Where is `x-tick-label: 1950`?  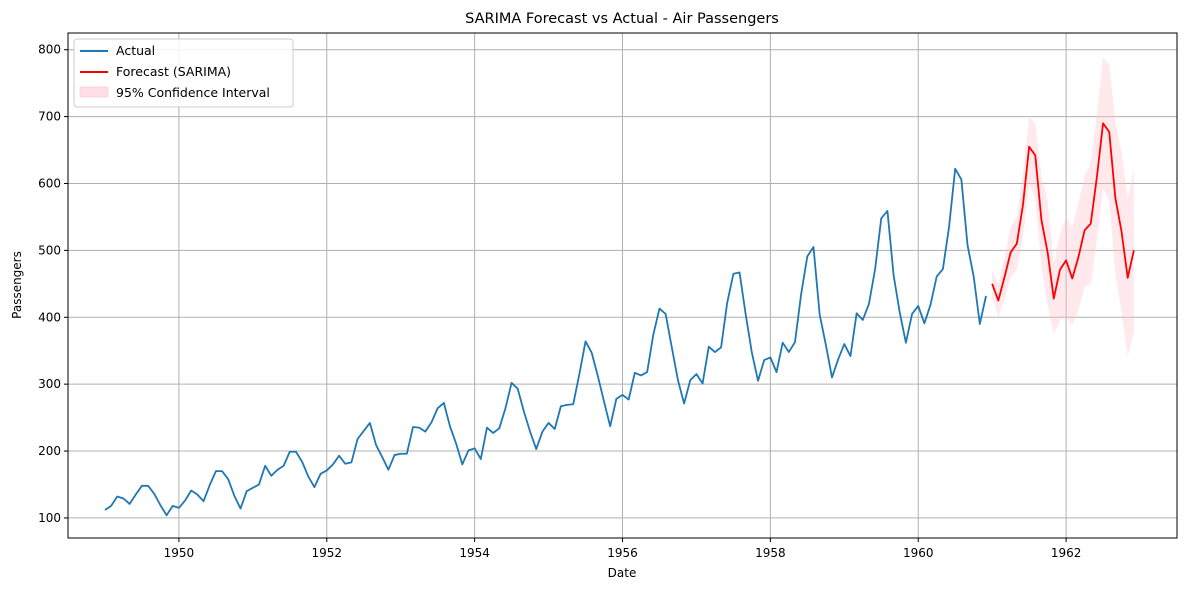
x-tick-label: 1950 is located at coordinates (179, 553).